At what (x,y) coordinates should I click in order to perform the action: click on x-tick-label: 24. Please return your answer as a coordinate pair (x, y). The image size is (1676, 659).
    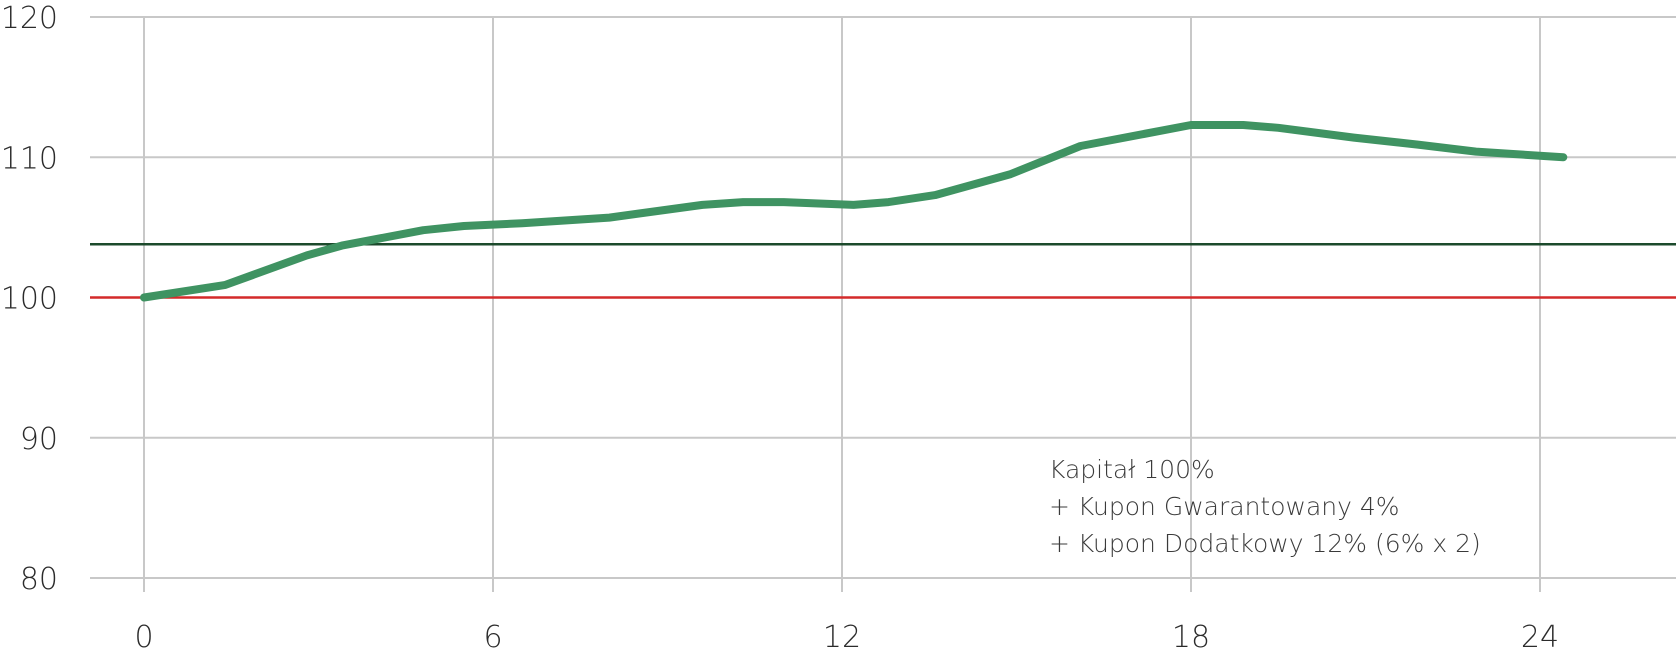
    Looking at the image, I should click on (1540, 637).